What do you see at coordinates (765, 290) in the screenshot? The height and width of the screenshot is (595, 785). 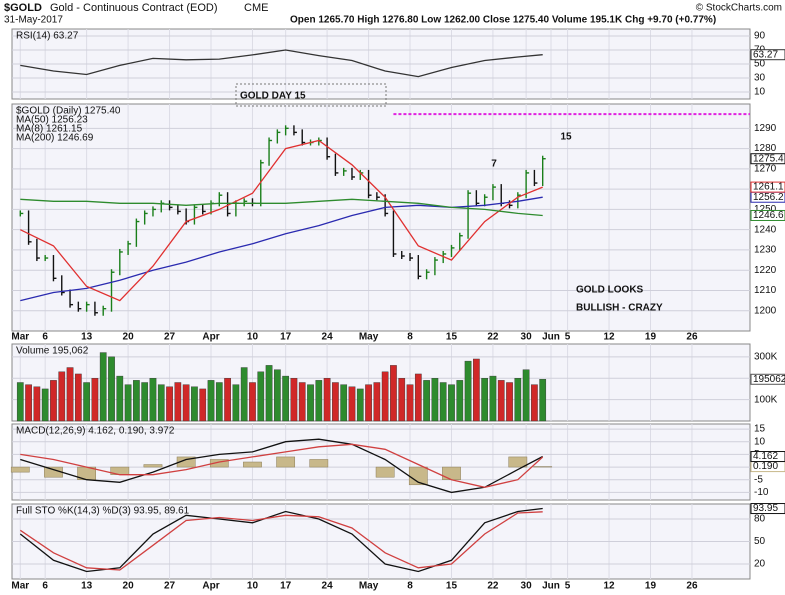 I see `y-tick-label: 1210` at bounding box center [765, 290].